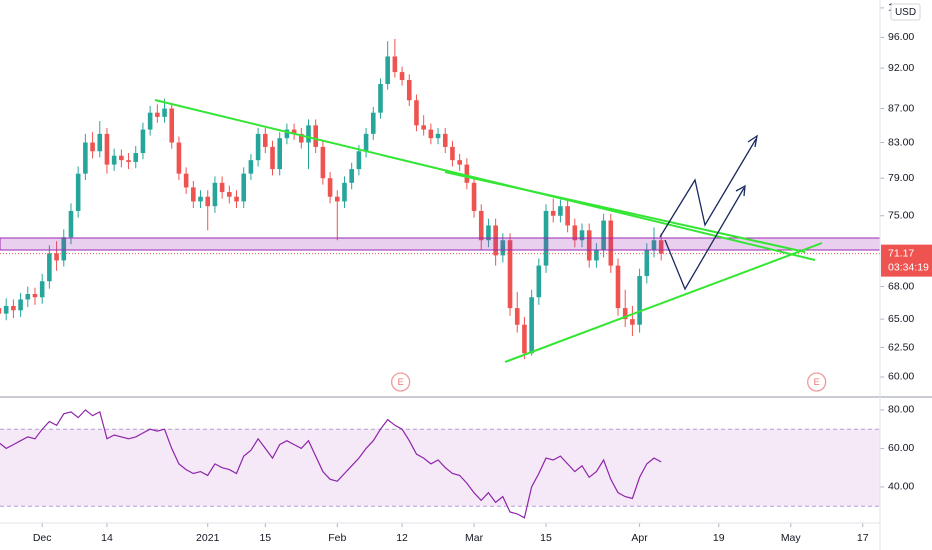 The height and width of the screenshot is (550, 932). Describe the element at coordinates (901, 68) in the screenshot. I see `y-tick-label: 92.00` at that location.